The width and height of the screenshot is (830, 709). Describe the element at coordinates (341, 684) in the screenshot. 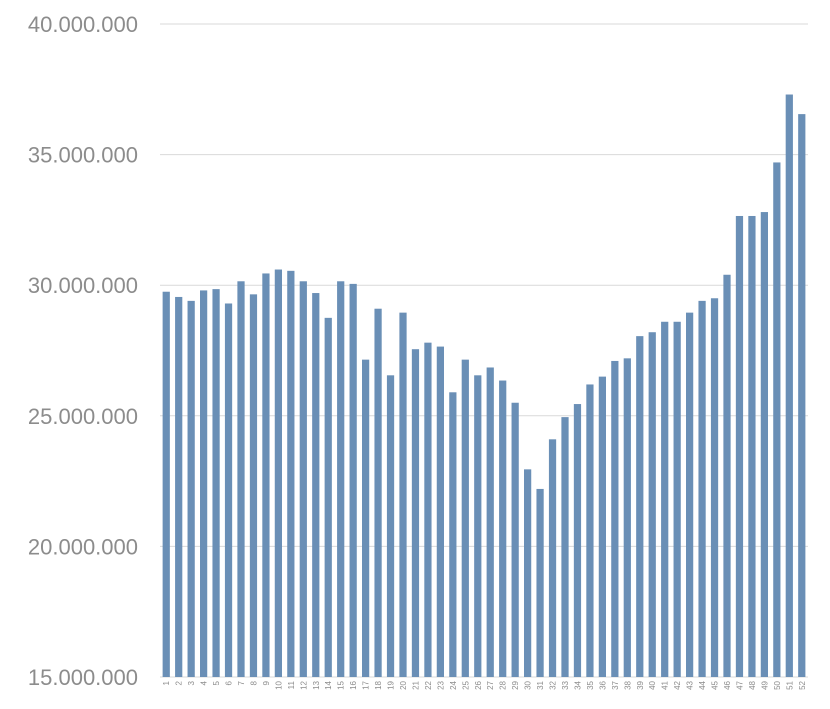

I see `x-tick-label: 15` at that location.